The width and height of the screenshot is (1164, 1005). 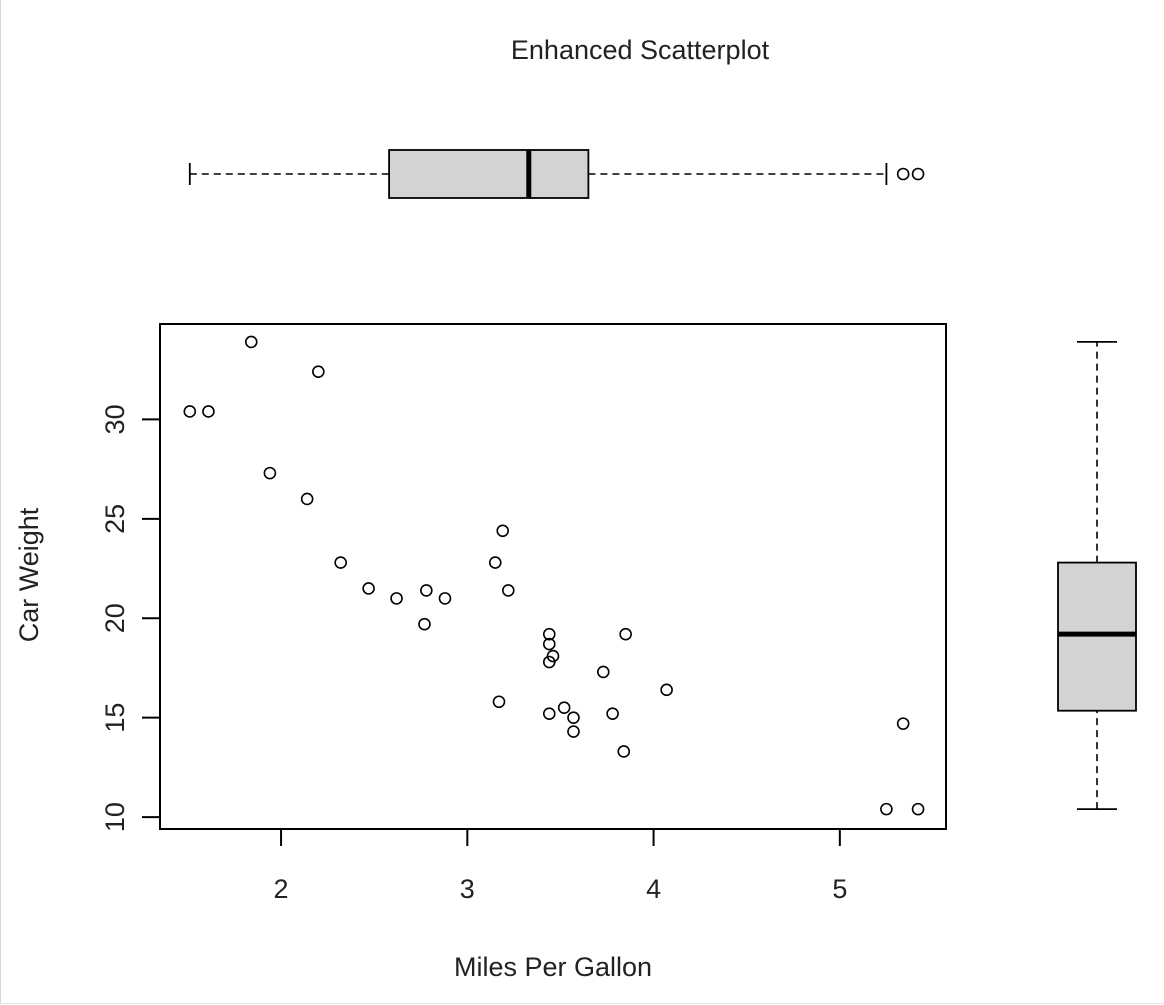 What do you see at coordinates (489, 174) in the screenshot?
I see `x-boxplot-box` at bounding box center [489, 174].